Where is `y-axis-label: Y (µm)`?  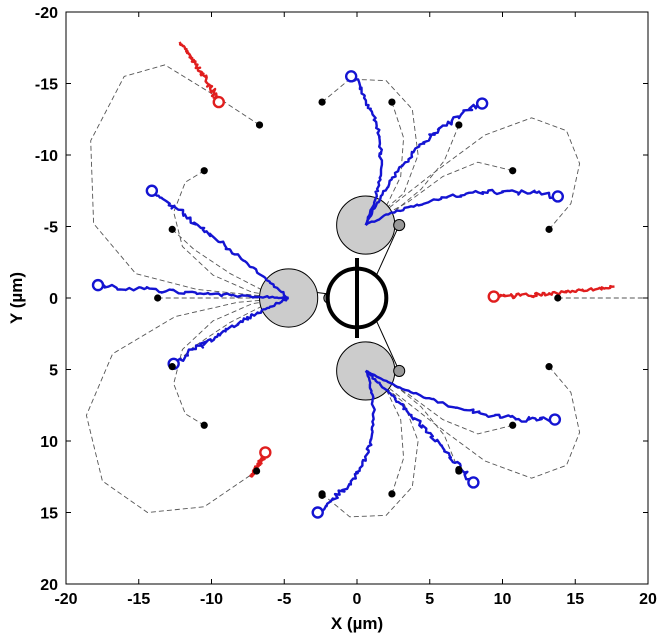
y-axis-label: Y (µm) is located at coordinates (16, 298).